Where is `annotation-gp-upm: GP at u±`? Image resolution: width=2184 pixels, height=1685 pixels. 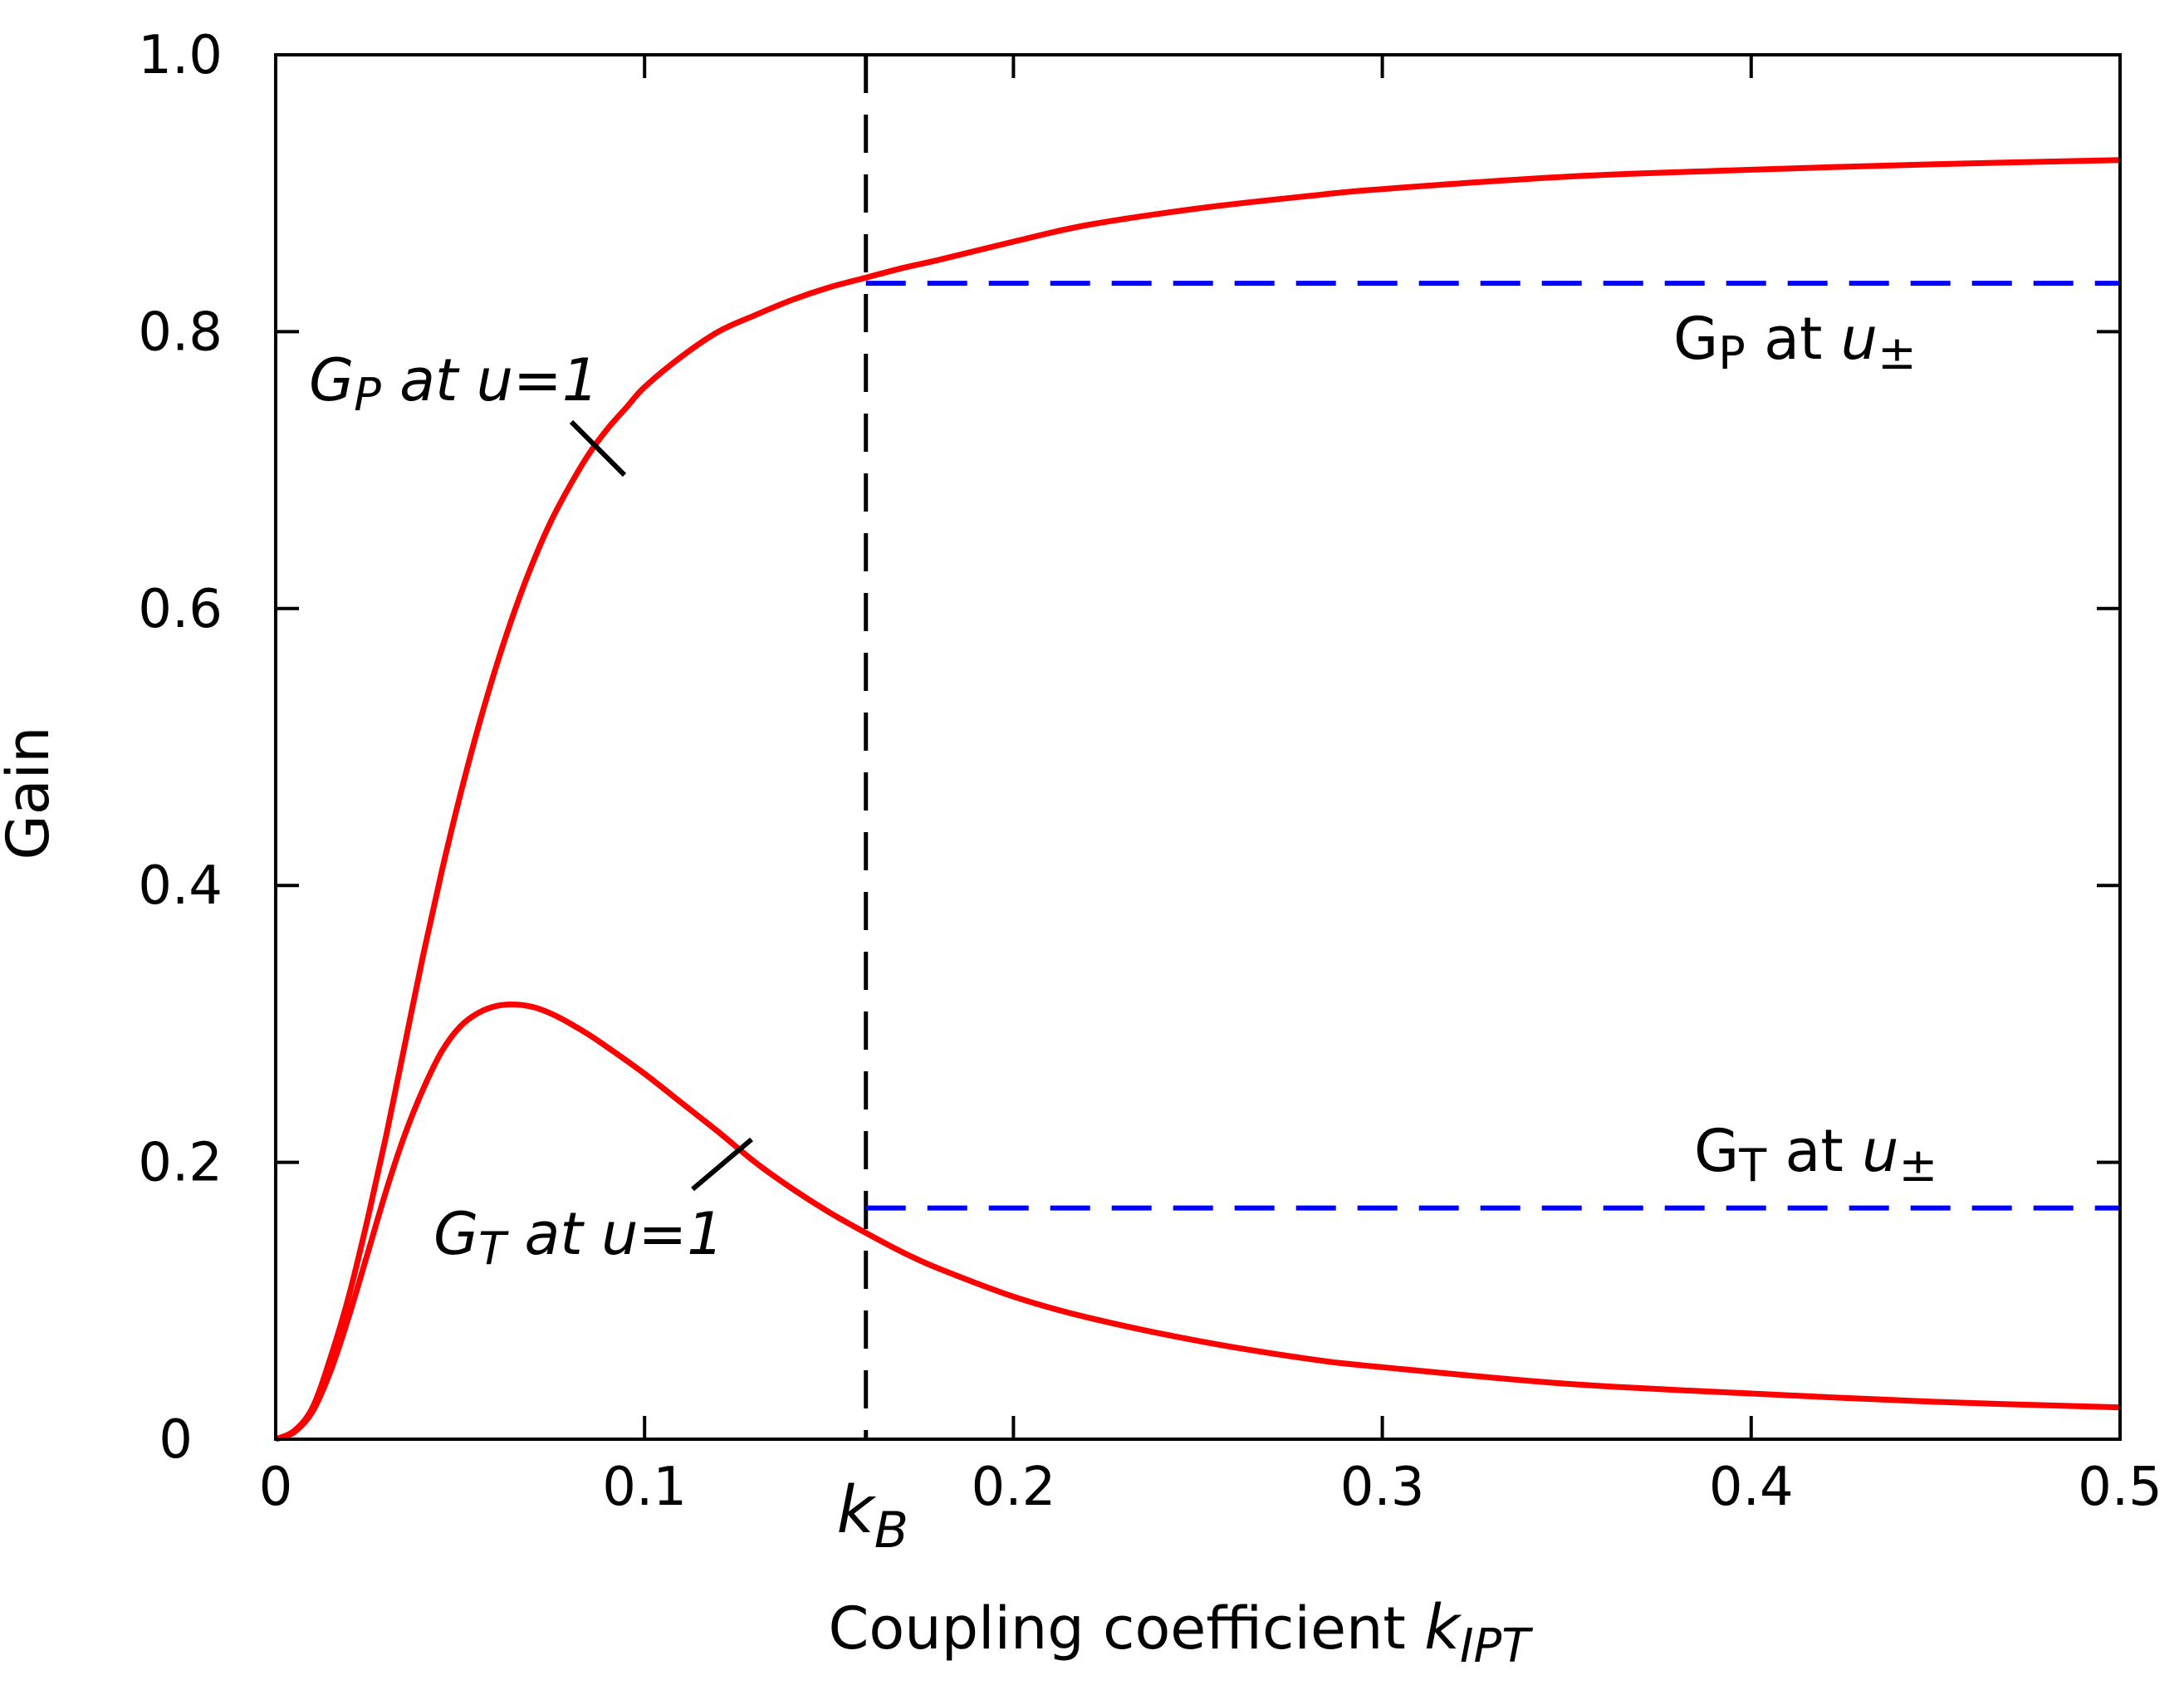 annotation-gp-upm: GP at u± is located at coordinates (1795, 343).